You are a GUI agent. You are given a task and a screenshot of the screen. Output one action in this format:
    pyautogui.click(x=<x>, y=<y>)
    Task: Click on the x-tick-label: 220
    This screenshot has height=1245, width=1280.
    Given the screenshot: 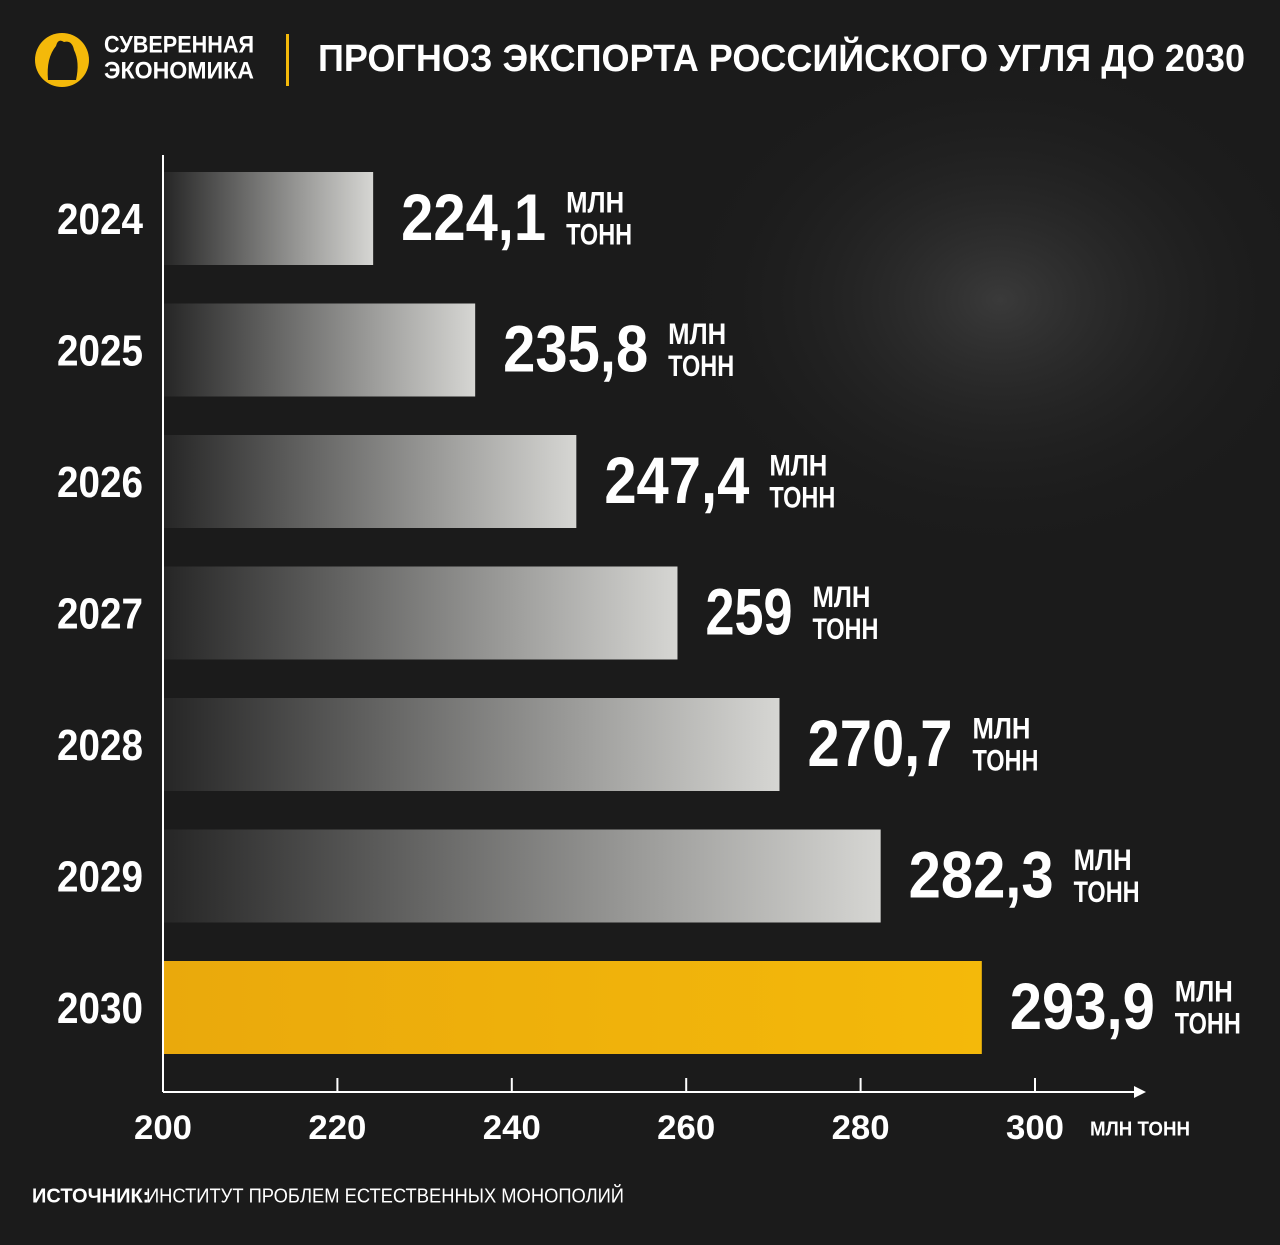 What is the action you would take?
    pyautogui.click(x=337, y=1128)
    